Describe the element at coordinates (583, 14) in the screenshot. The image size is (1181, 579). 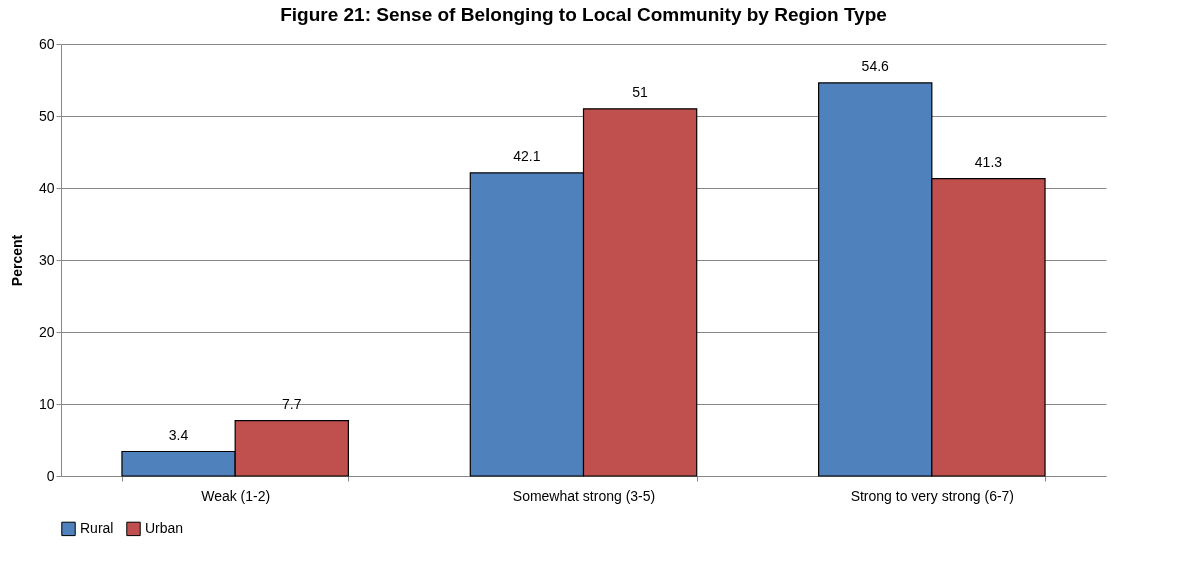
I see `chart-title: Figure 21: Sense of Belonging to Local Community by Region Type` at that location.